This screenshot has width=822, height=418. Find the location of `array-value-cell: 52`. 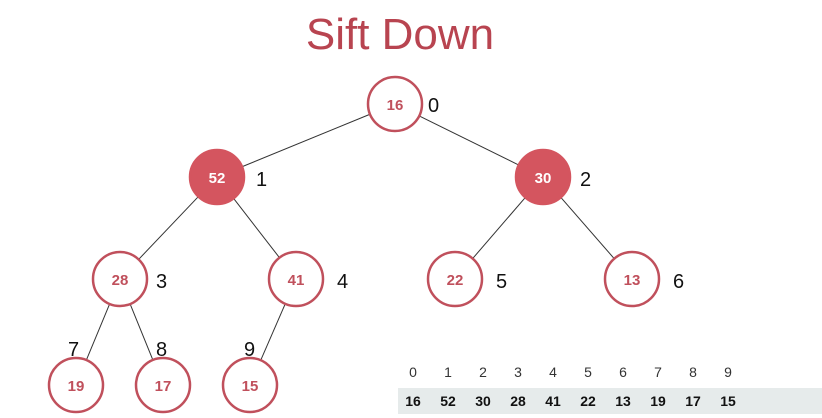

array-value-cell: 52 is located at coordinates (448, 401).